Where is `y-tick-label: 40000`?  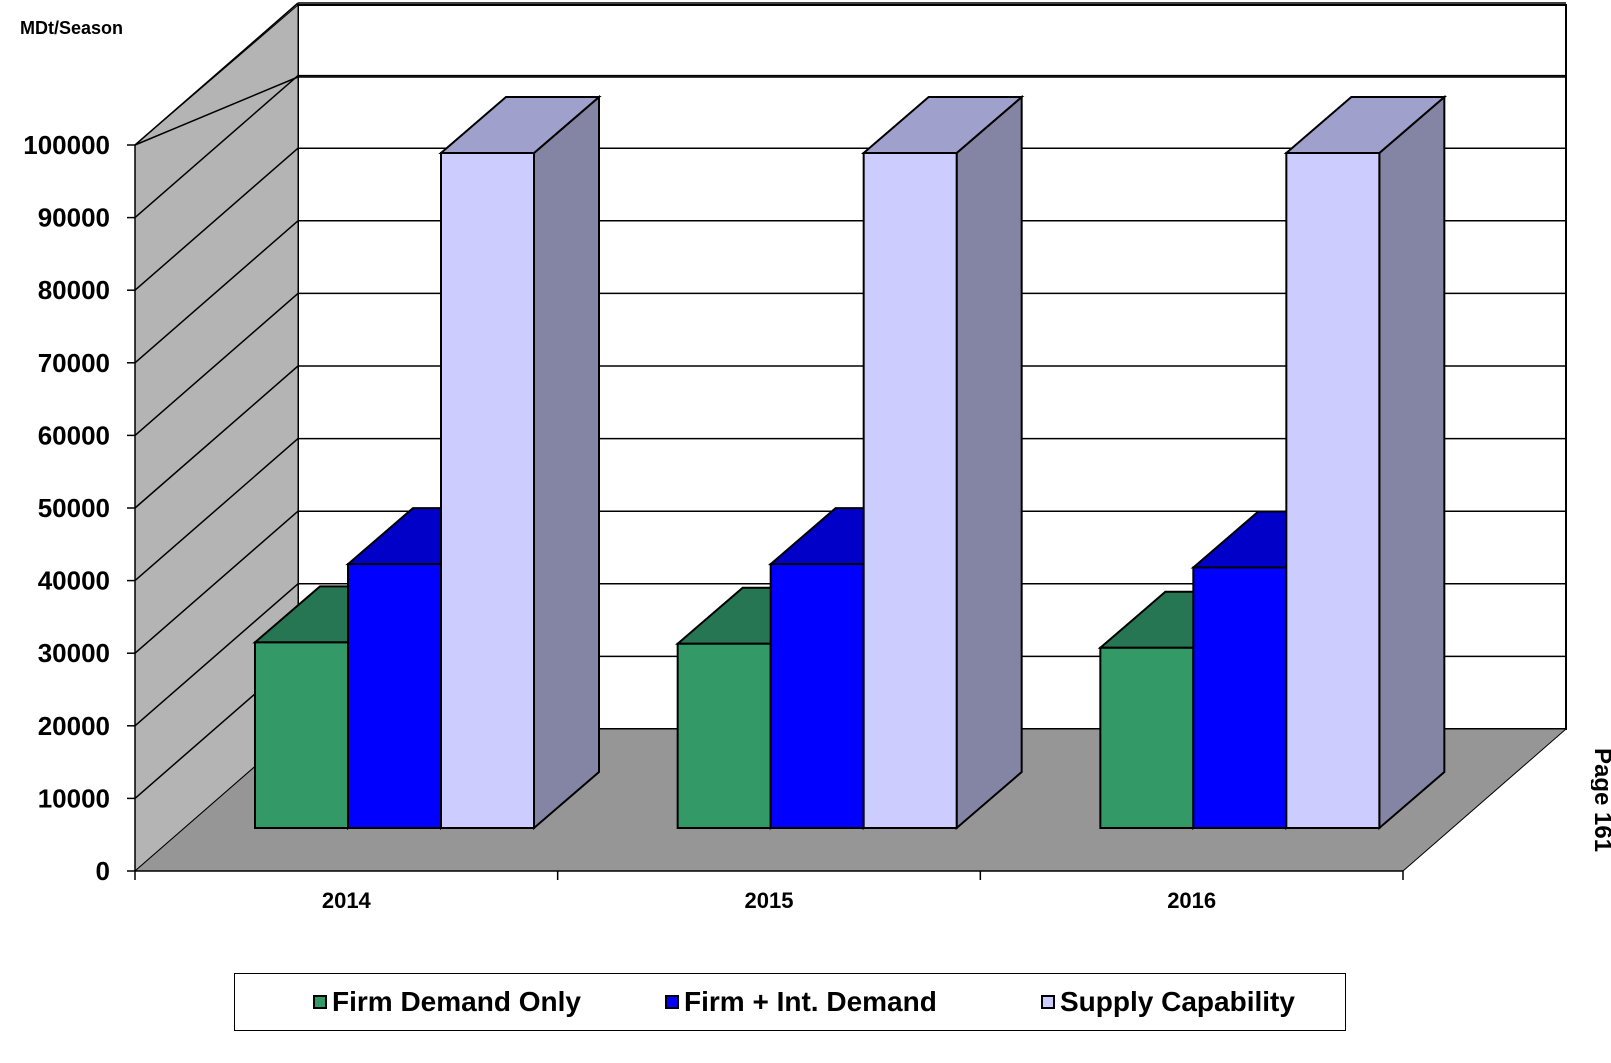
y-tick-label: 40000 is located at coordinates (74, 581).